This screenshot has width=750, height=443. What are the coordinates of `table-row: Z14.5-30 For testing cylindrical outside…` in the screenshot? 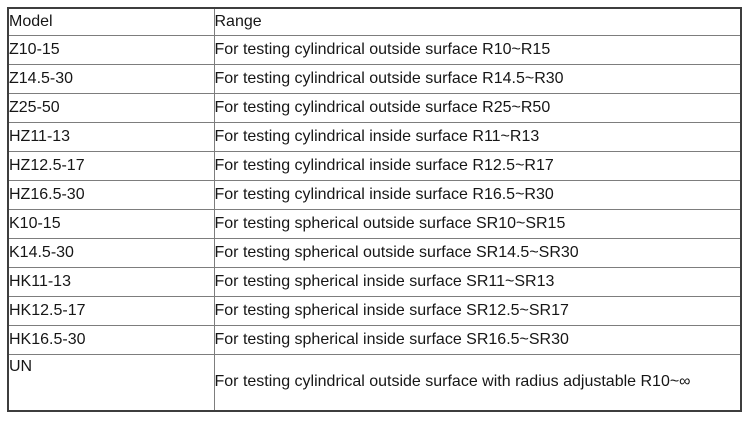 It's located at (374, 78).